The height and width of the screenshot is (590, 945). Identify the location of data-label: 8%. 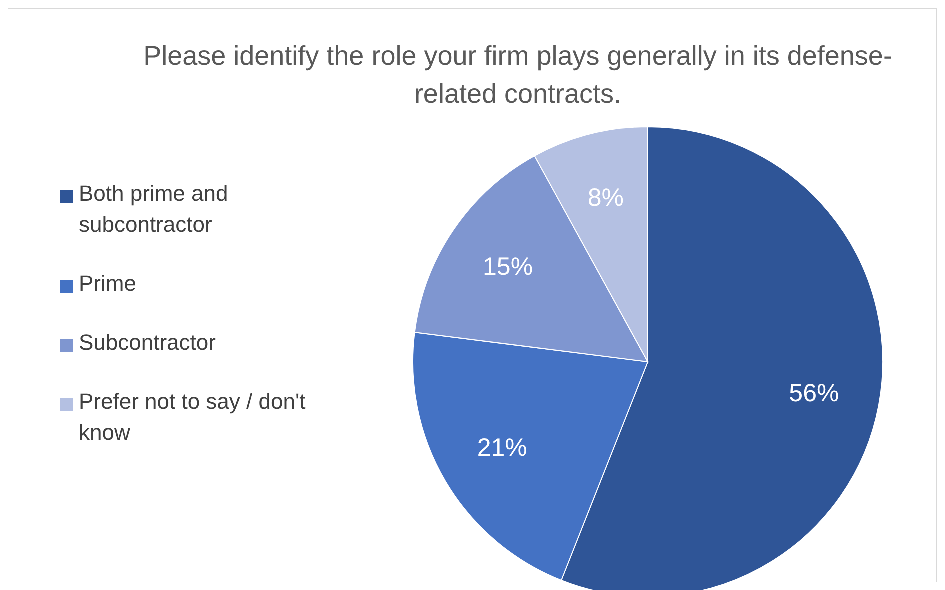
(606, 198).